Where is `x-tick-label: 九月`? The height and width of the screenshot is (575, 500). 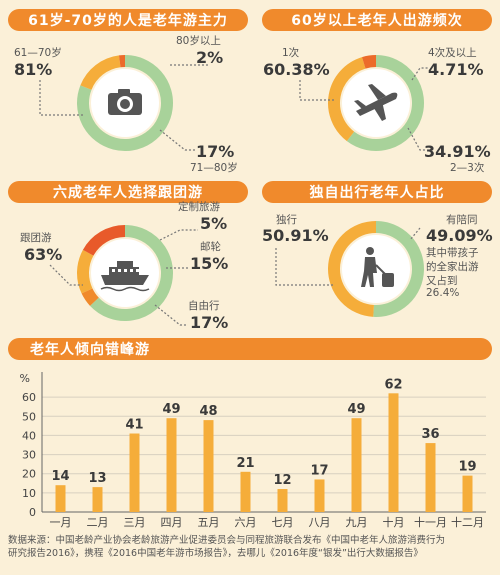 x-tick-label: 九月 is located at coordinates (357, 522).